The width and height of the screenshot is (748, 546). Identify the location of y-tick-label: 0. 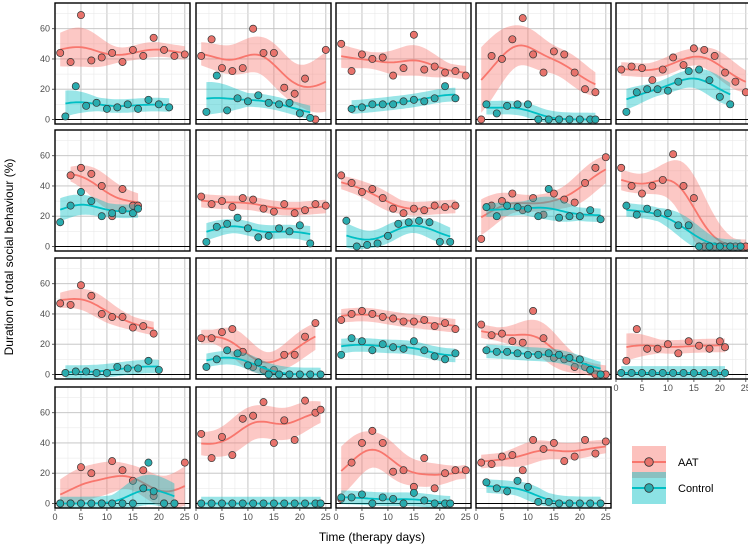
(47, 374).